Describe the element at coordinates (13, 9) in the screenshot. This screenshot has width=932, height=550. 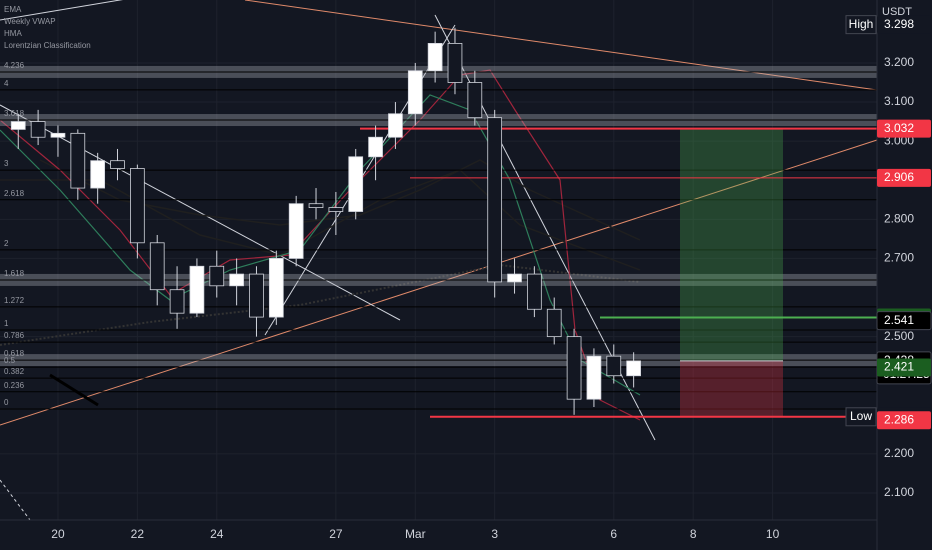
I see `indicator-name: EMA` at that location.